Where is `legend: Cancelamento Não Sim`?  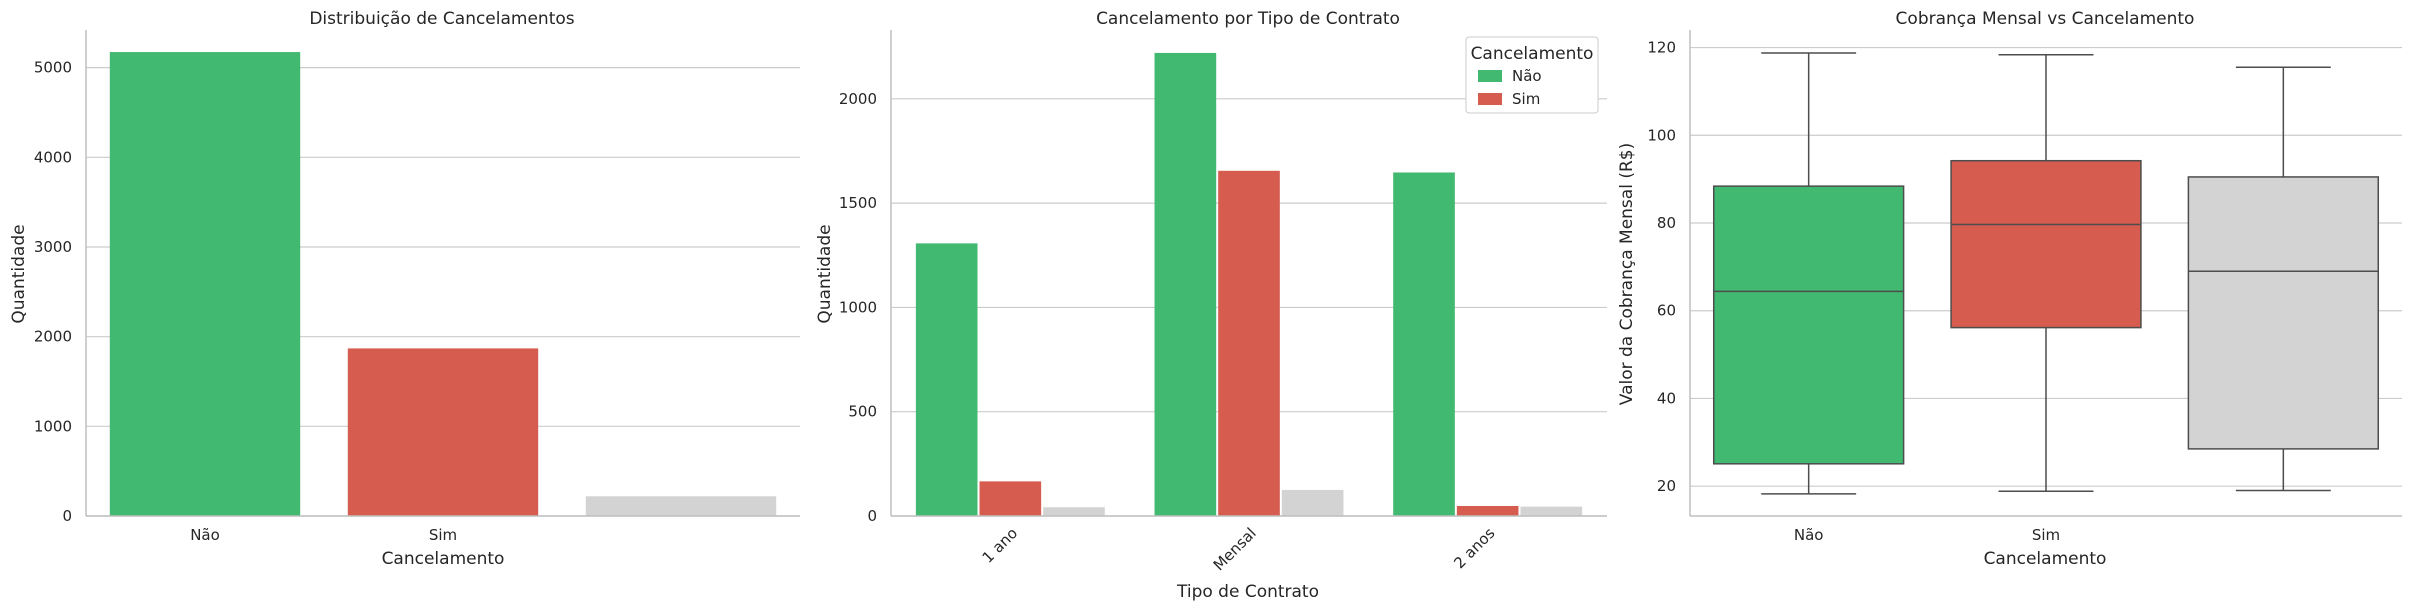
legend: Cancelamento Não Sim is located at coordinates (1532, 75).